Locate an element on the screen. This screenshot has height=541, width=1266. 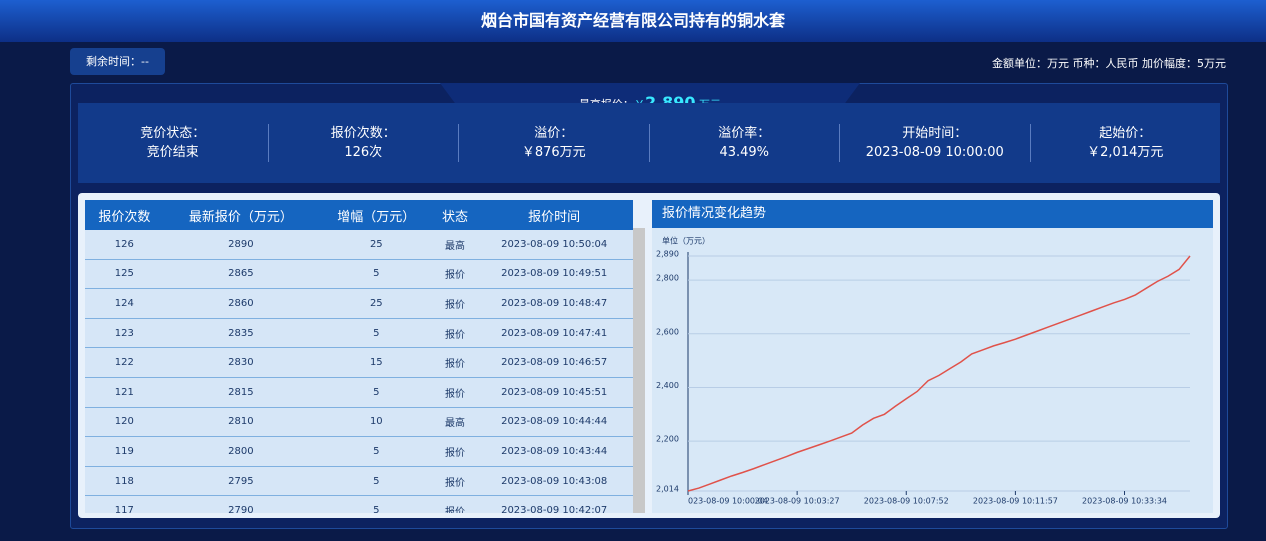
info-value: ￥876万元 is located at coordinates (553, 152).